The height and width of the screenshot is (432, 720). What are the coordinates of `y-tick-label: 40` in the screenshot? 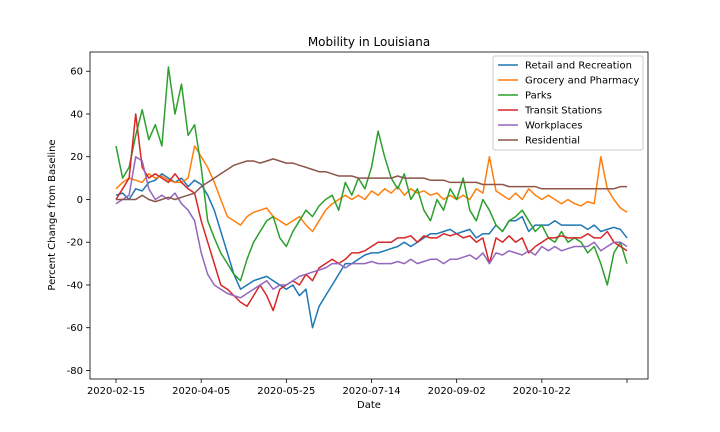 It's located at (76, 114).